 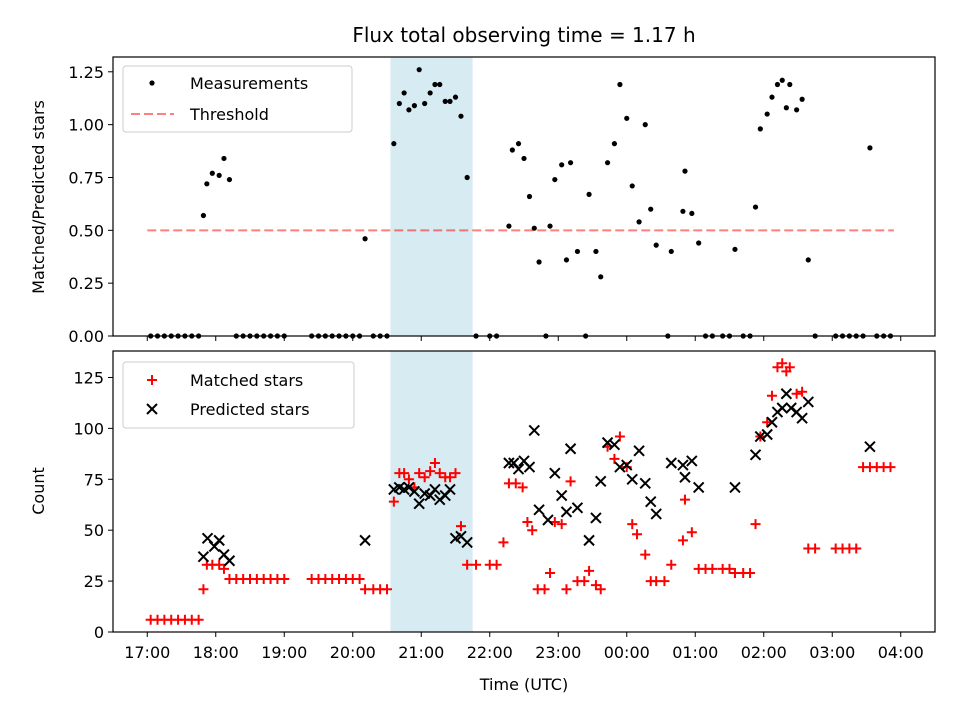 I want to click on x-tick-label: 20:00, so click(x=353, y=652).